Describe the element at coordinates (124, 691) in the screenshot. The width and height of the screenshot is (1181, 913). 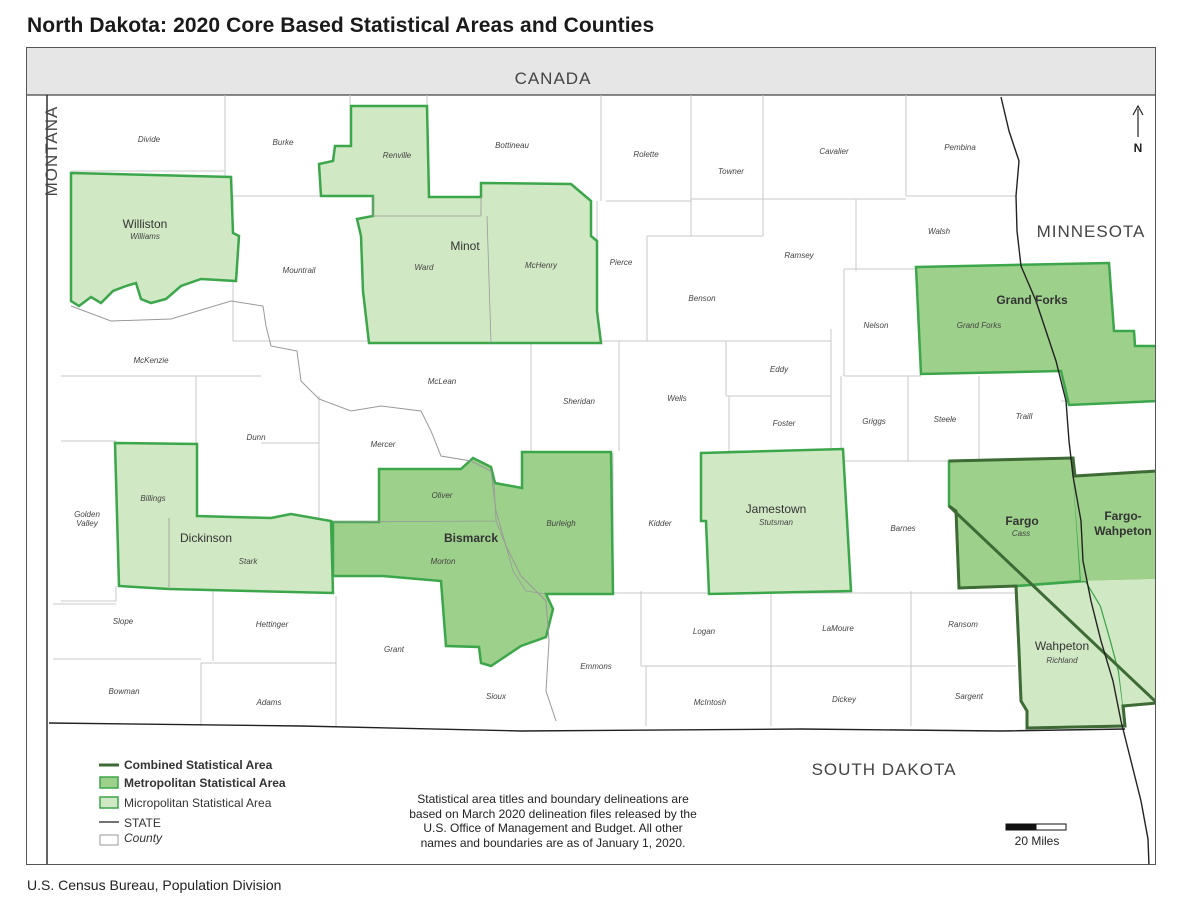
I see `county-bowman: Bowman` at that location.